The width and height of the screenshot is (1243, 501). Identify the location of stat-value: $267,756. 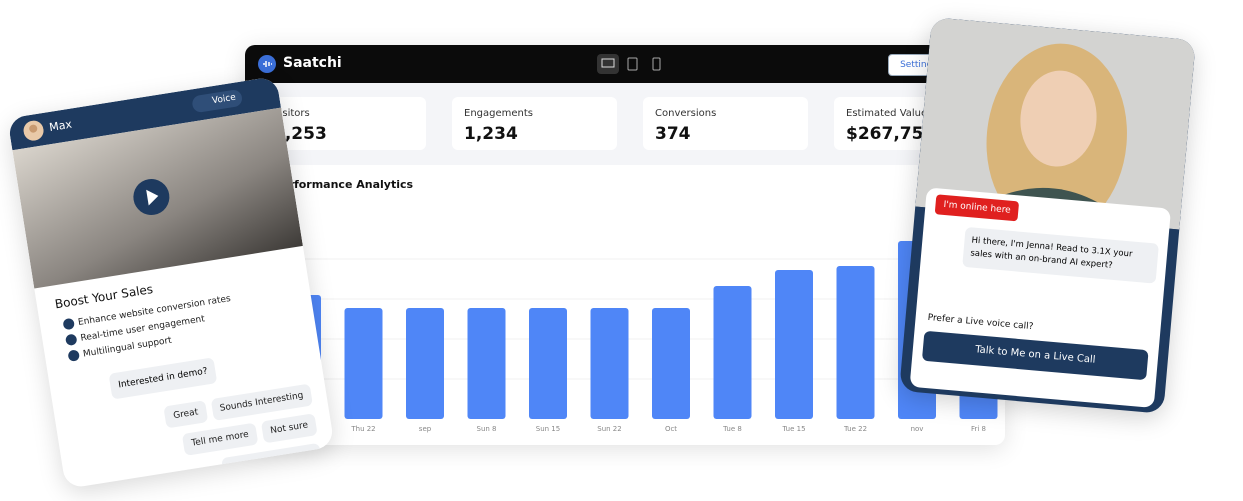
(891, 134).